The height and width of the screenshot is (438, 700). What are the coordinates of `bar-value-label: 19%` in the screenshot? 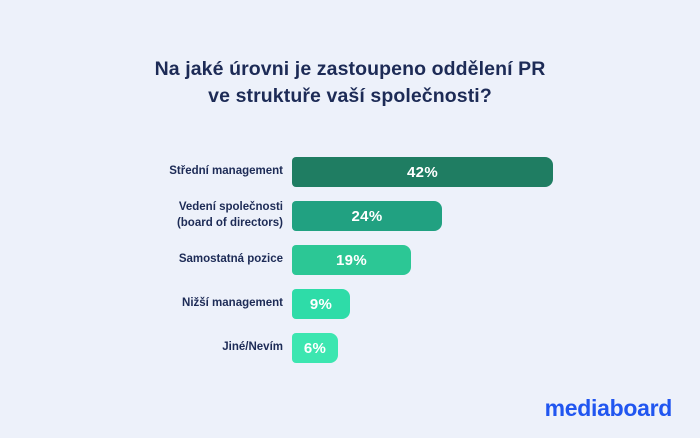 It's located at (351, 260).